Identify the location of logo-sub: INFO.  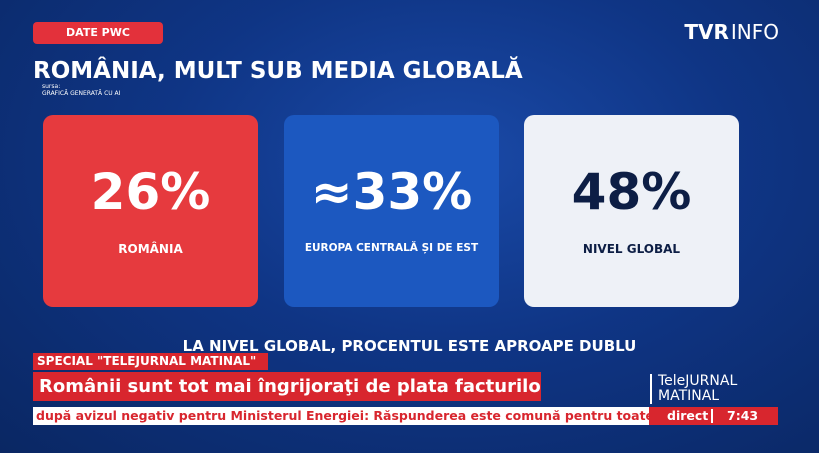
(754, 32).